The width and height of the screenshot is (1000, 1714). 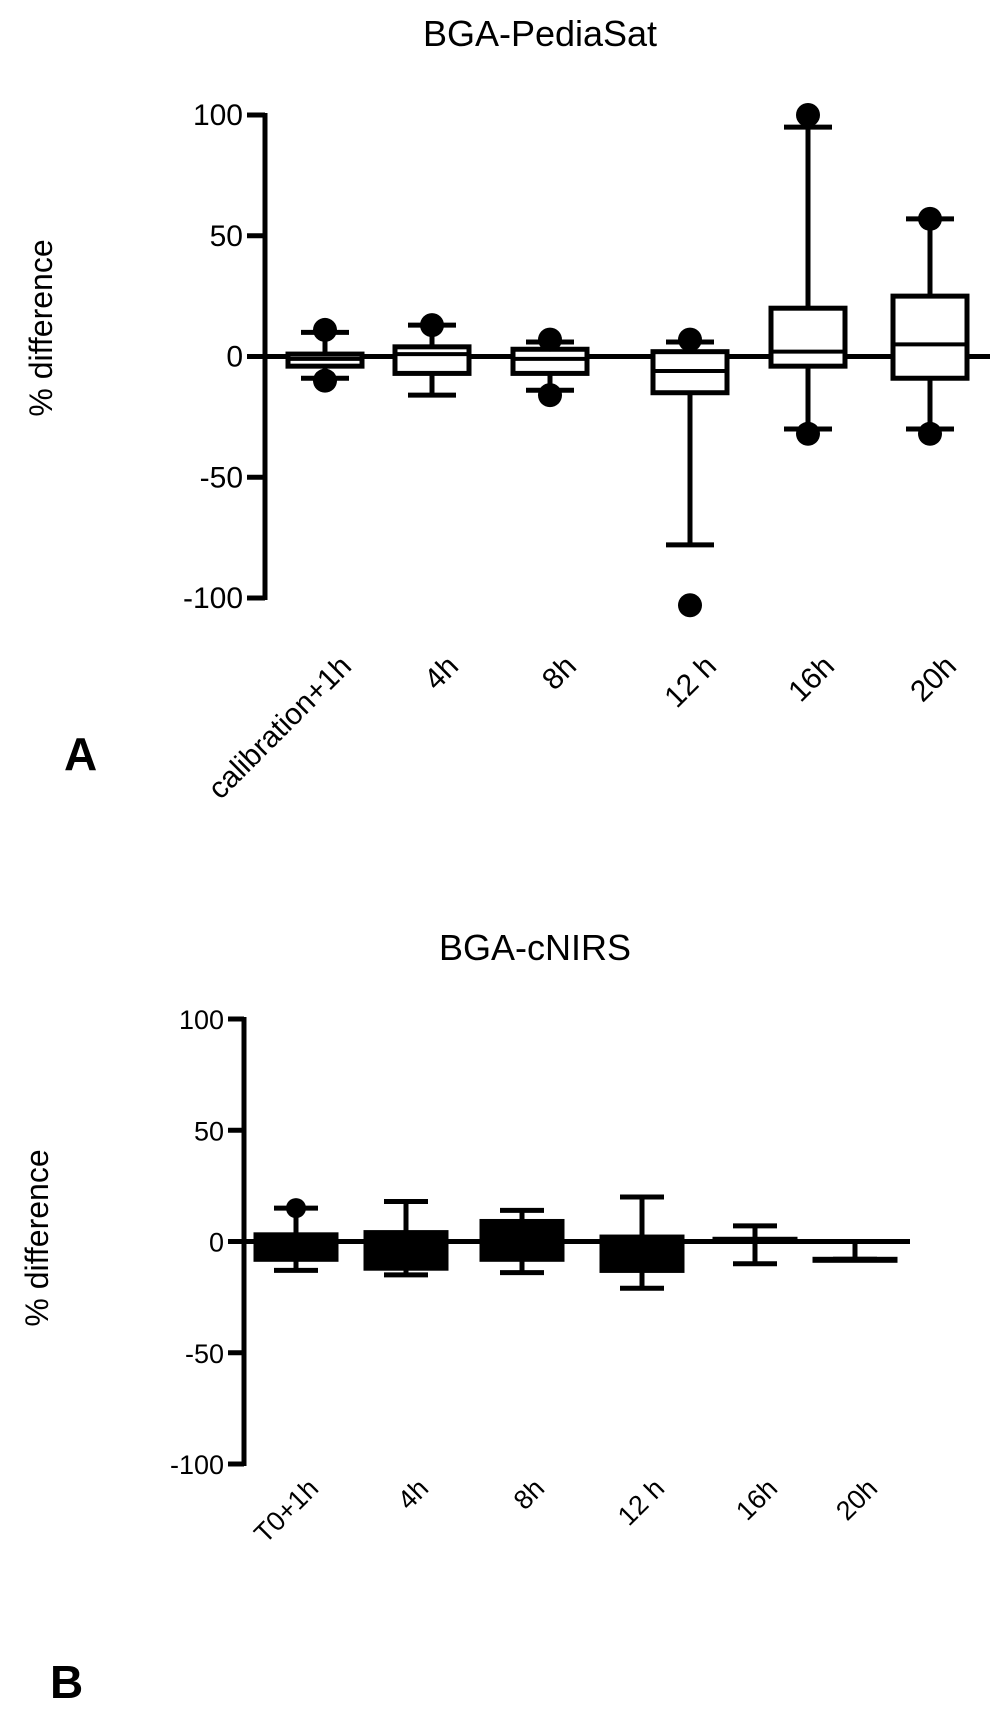 I want to click on chart-b-y-tick-label: 50, so click(x=209, y=1131).